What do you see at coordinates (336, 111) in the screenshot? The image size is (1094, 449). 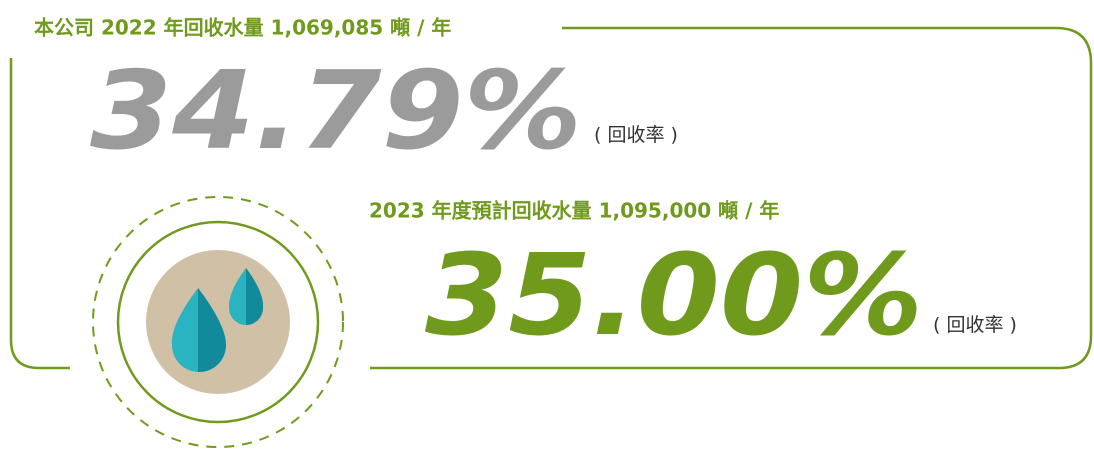 I see `rate: 34.79%` at bounding box center [336, 111].